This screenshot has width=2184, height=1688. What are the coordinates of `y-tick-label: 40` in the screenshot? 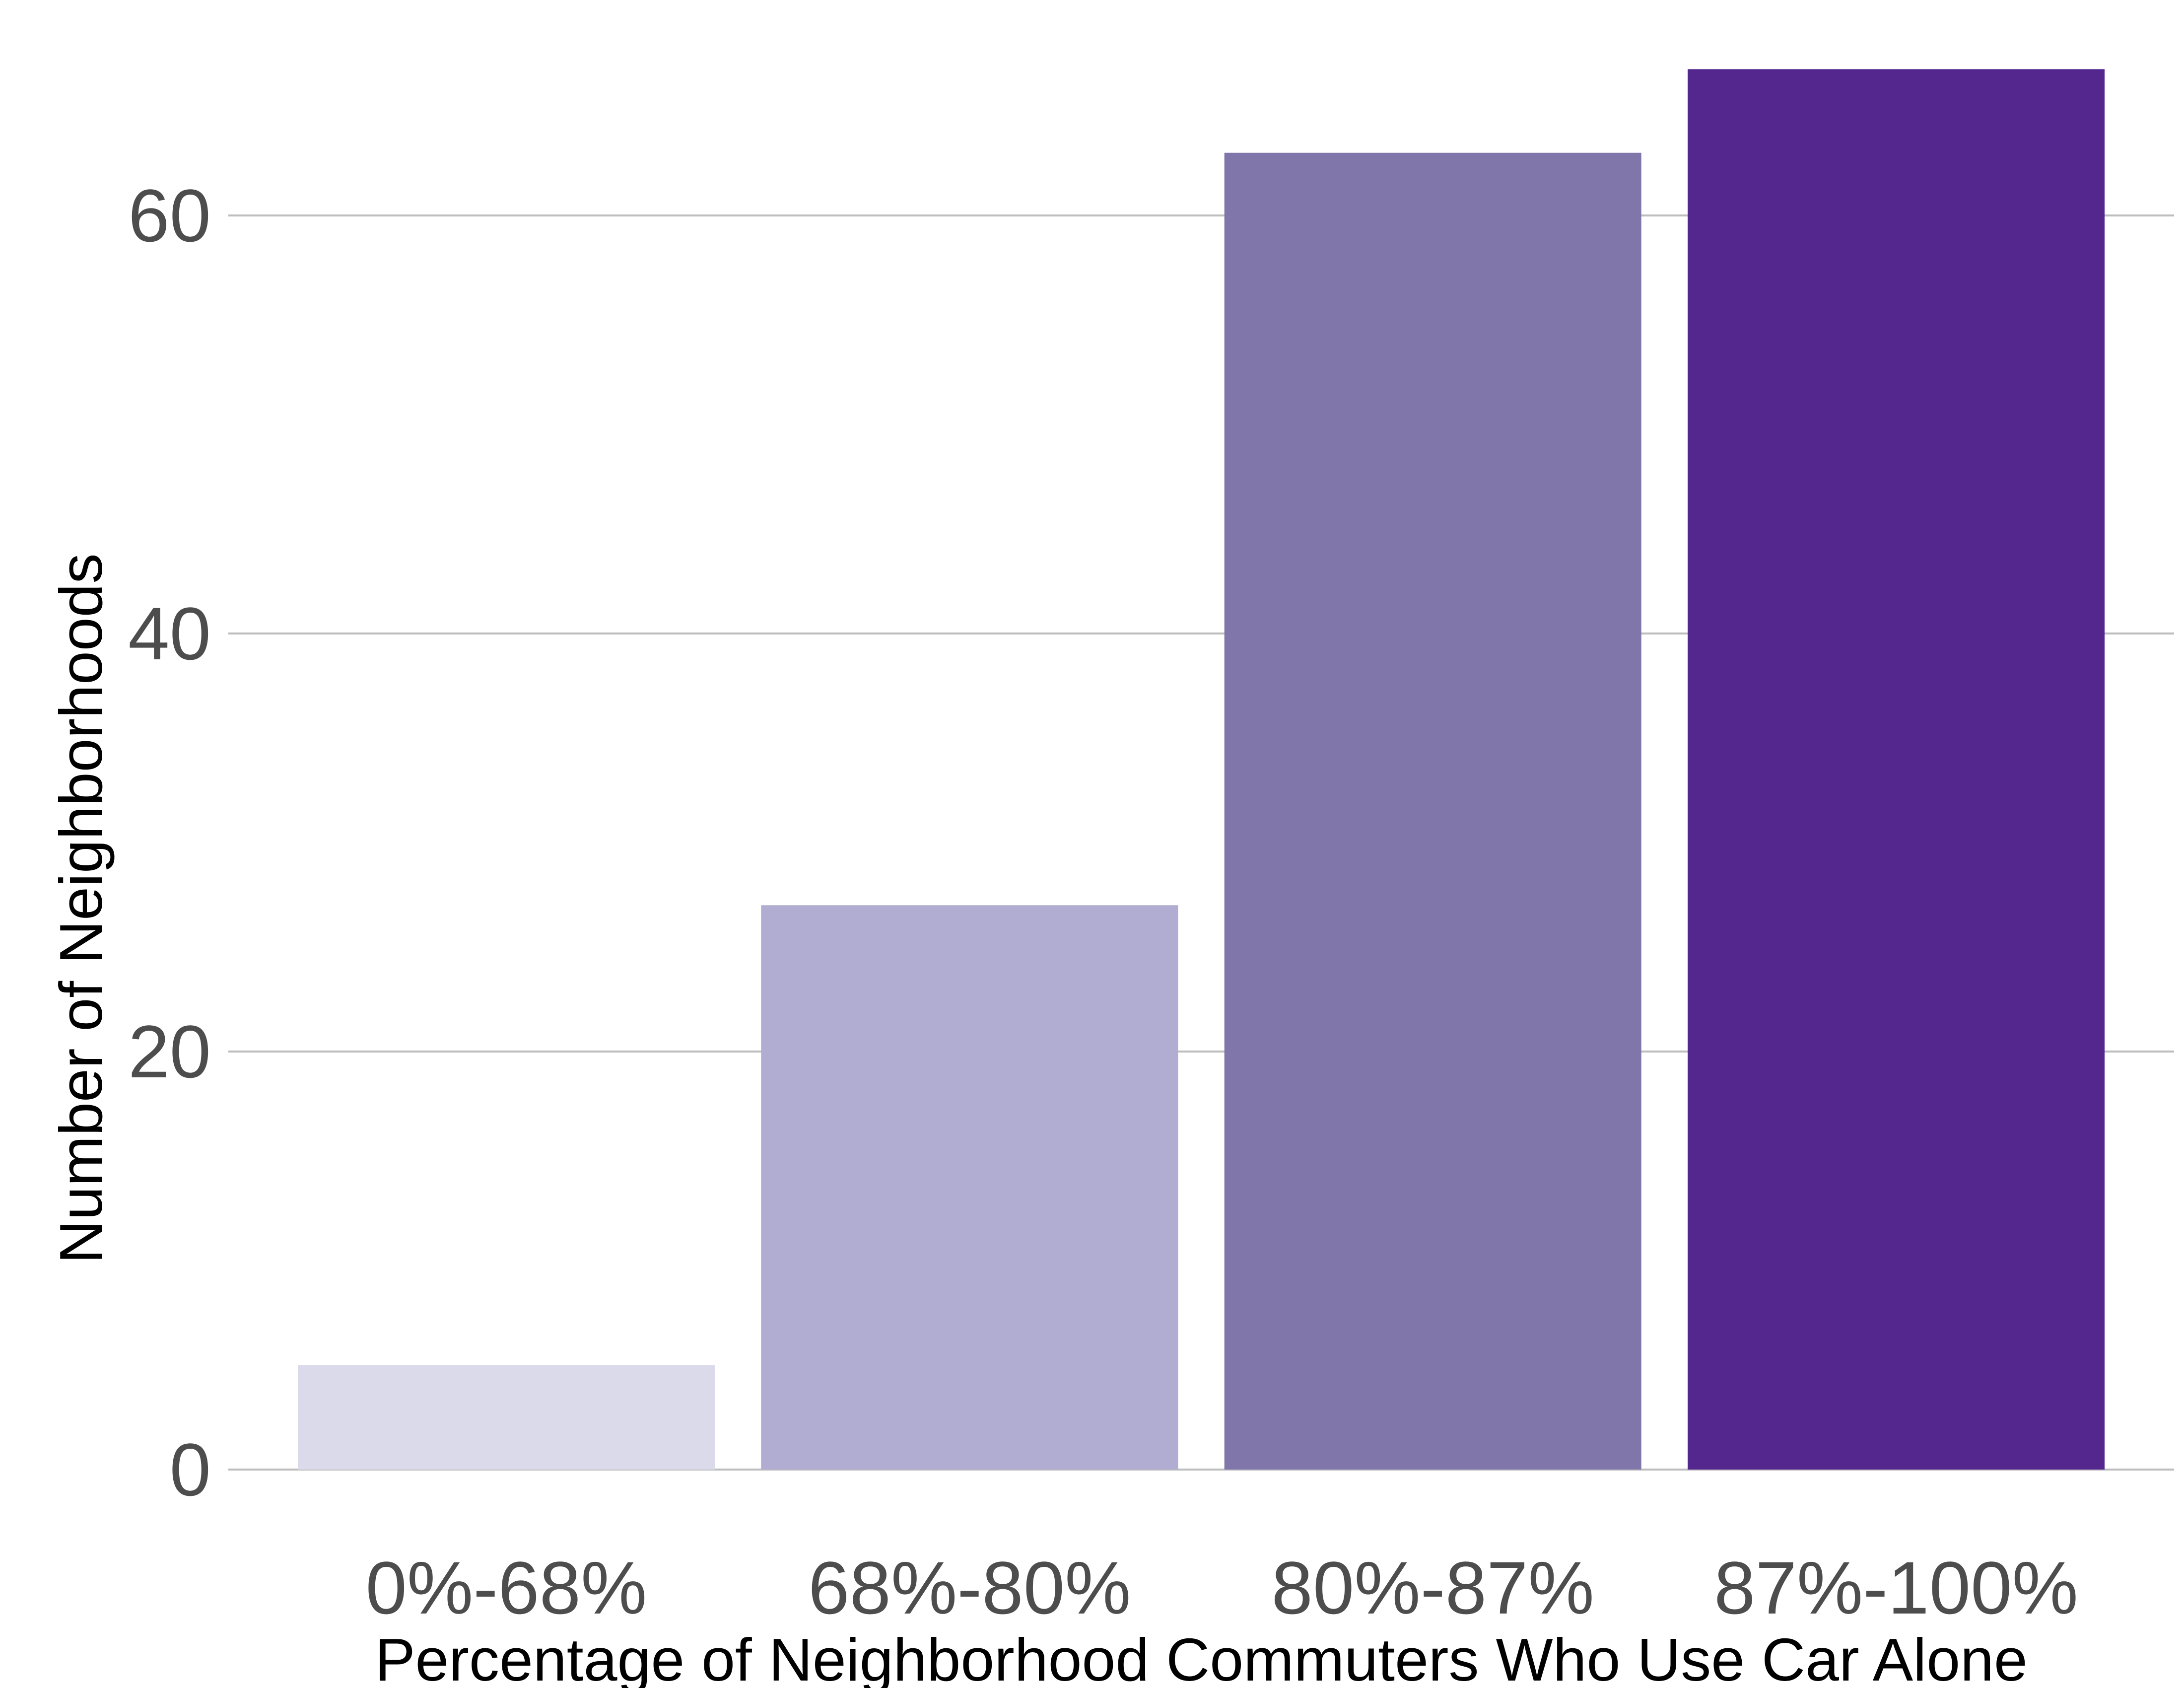 It's located at (169, 633).